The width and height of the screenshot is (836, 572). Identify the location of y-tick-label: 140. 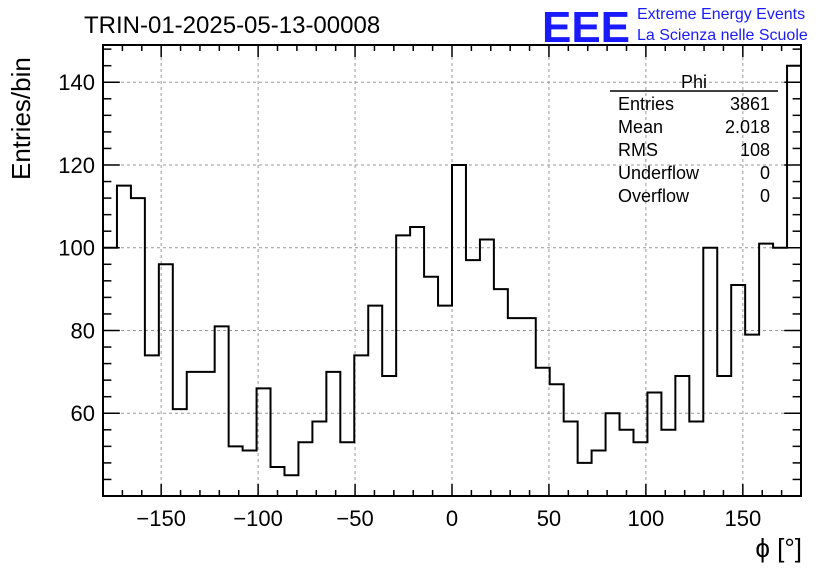
(76, 82).